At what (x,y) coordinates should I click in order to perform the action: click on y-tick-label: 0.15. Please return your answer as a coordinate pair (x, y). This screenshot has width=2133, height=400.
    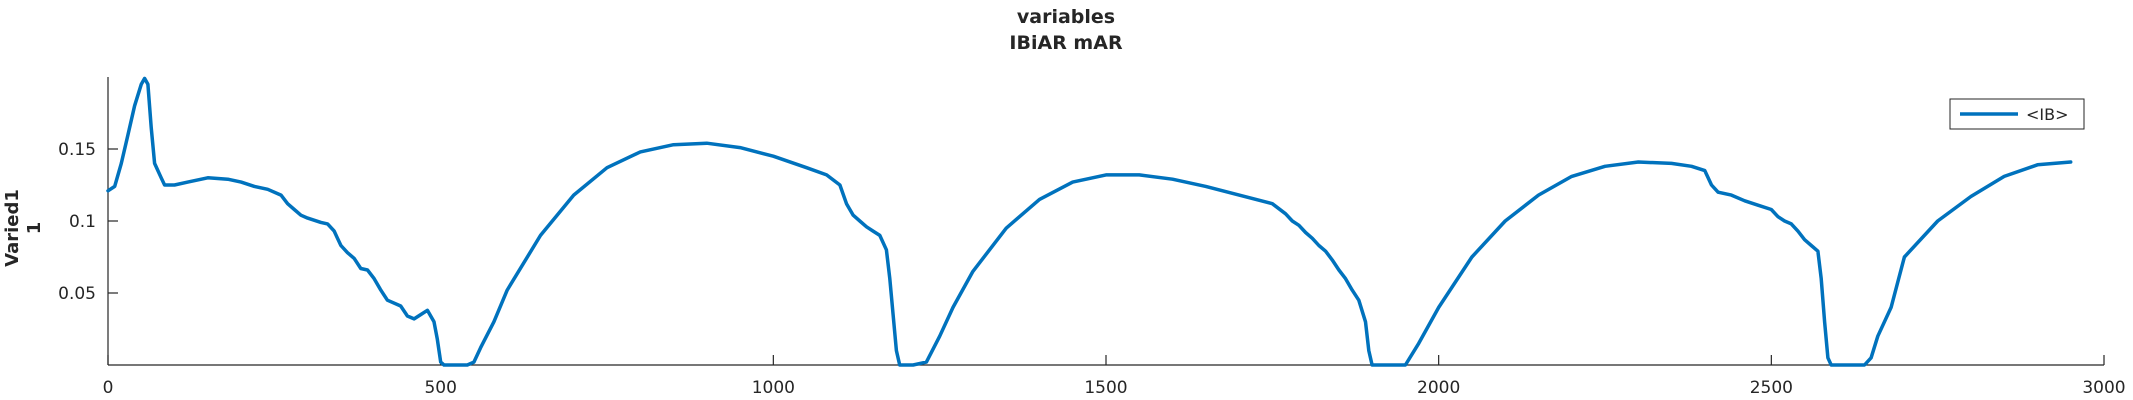
    Looking at the image, I should click on (77, 150).